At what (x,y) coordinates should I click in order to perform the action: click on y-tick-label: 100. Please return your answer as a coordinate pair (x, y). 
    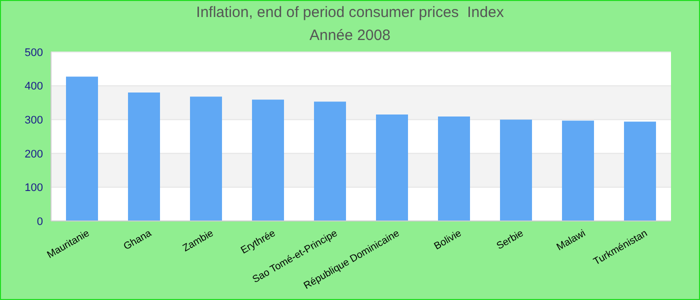
    Looking at the image, I should click on (33, 188).